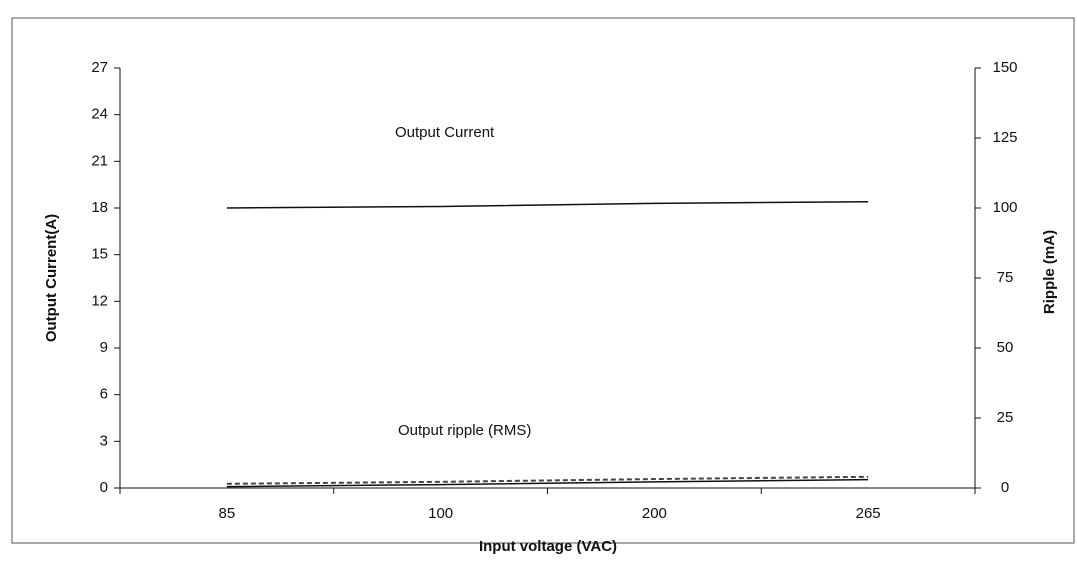  Describe the element at coordinates (1004, 137) in the screenshot. I see `y2-tick-label: 125` at that location.